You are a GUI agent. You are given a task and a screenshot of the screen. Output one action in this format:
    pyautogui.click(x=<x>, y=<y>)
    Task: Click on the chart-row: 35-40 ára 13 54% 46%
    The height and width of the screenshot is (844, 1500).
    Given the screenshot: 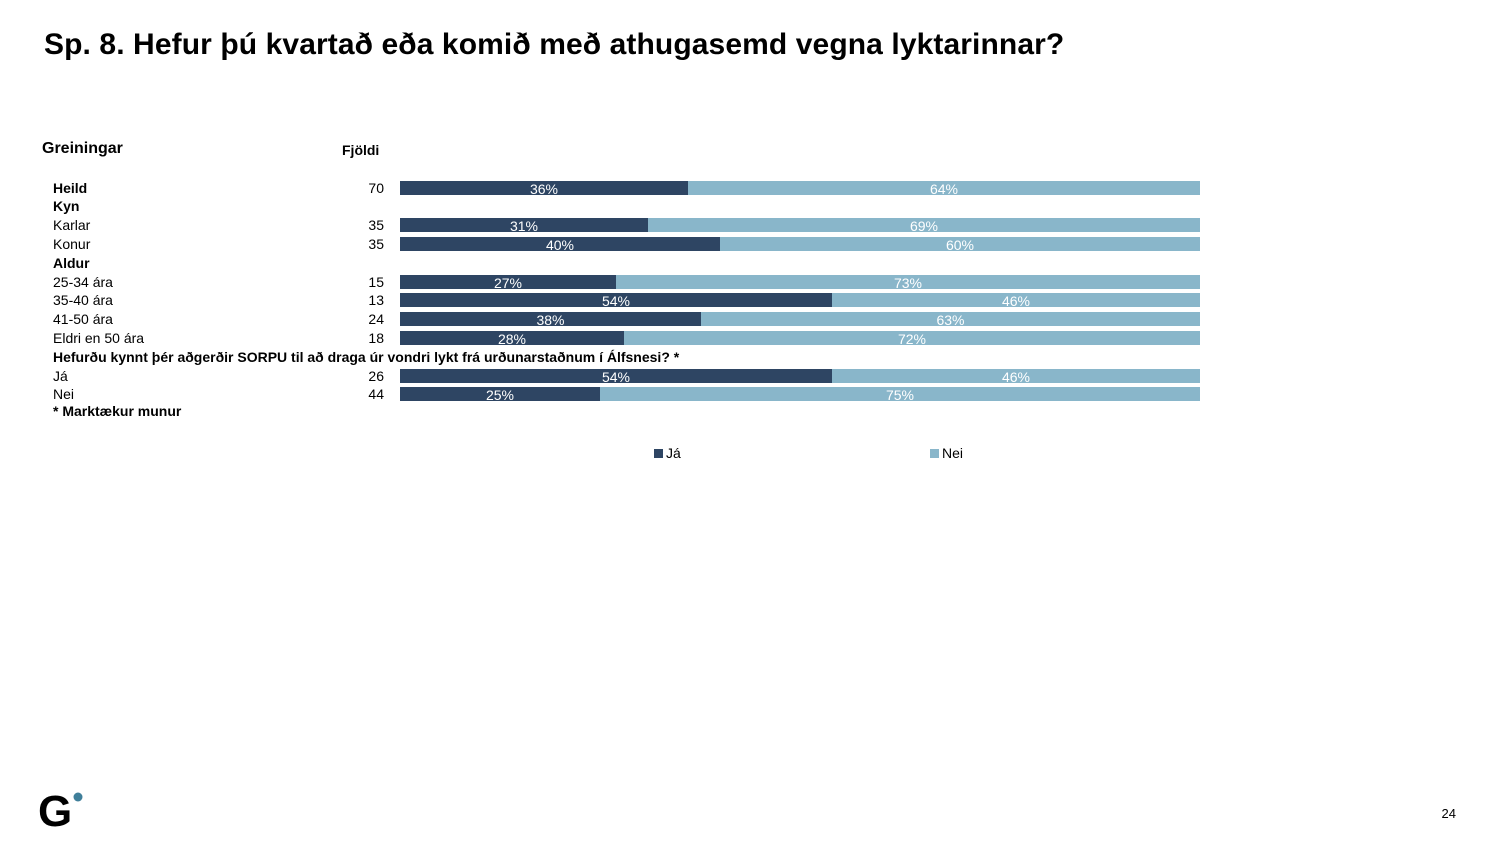 What is the action you would take?
    pyautogui.click(x=750, y=300)
    